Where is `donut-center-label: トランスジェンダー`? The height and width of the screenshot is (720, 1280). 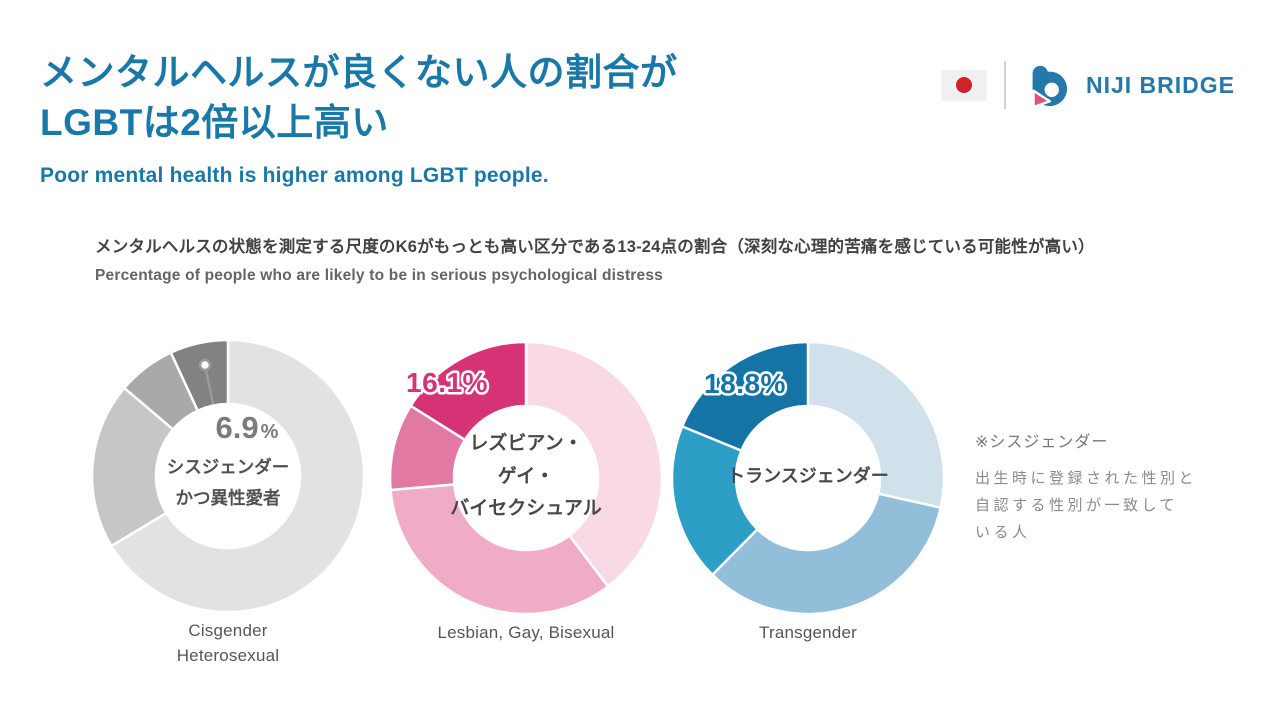 donut-center-label: トランスジェンダー is located at coordinates (808, 476).